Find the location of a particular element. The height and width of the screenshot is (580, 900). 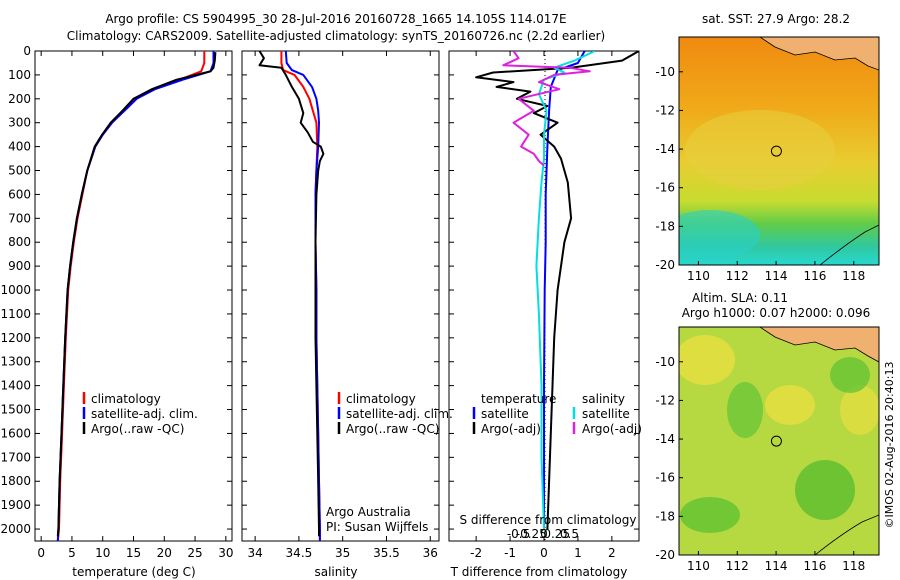

coastline-land is located at coordinates (819, 54).